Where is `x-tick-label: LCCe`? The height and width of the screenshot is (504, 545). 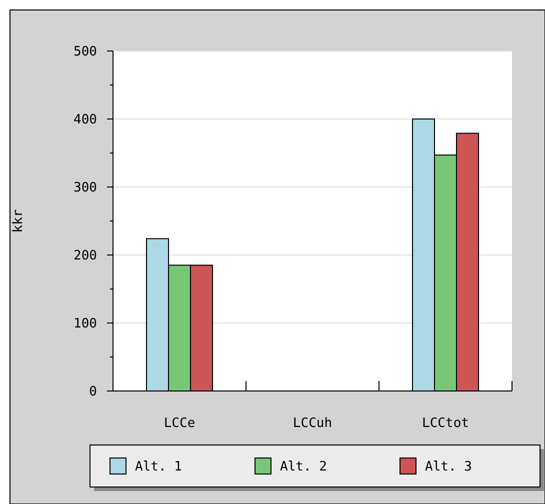 x-tick-label: LCCe is located at coordinates (180, 423).